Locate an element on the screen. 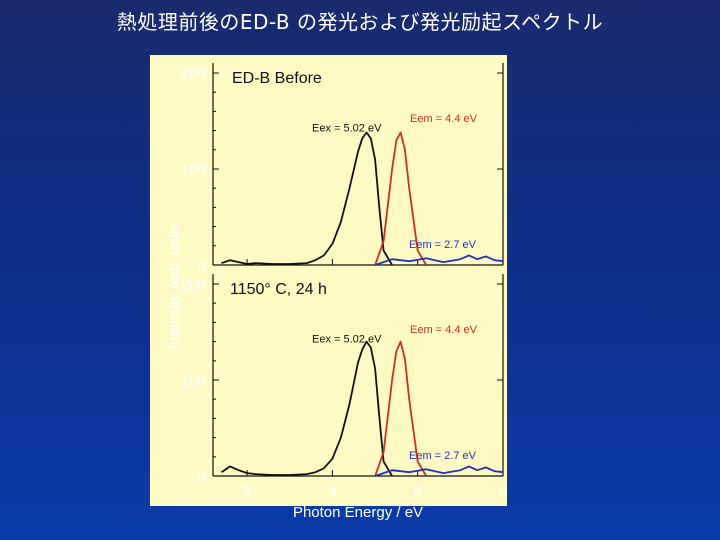  x-tick-label: 4 is located at coordinates (332, 491).